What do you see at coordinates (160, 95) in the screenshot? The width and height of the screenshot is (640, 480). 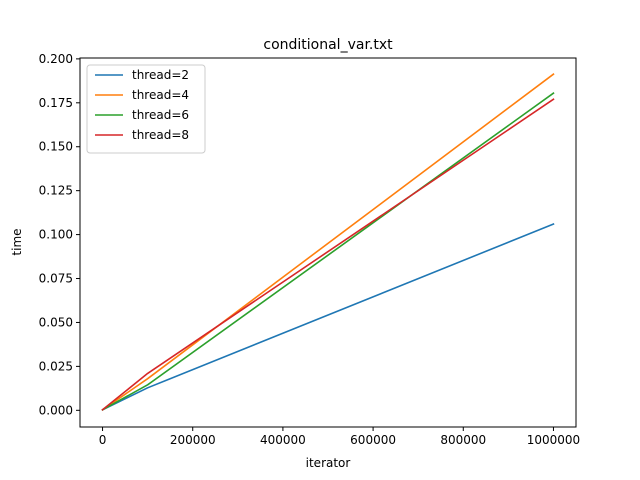 I see `legend-label: thread=4` at bounding box center [160, 95].